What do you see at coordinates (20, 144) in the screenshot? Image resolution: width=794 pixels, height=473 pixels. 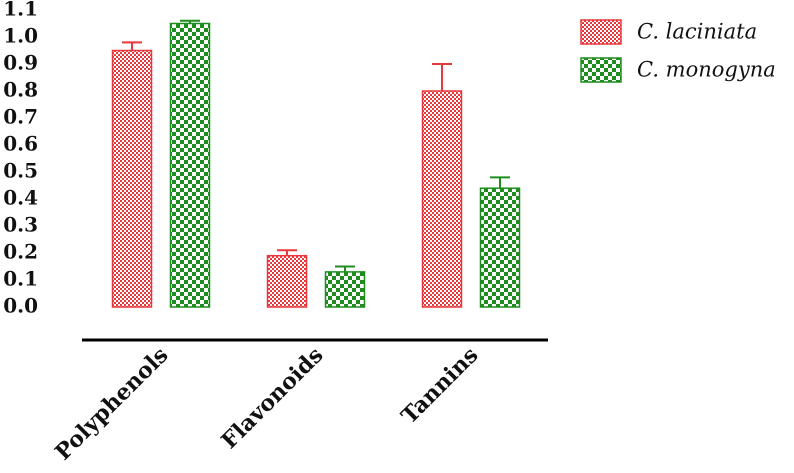 I see `y-tick-label: 0.6` at bounding box center [20, 144].